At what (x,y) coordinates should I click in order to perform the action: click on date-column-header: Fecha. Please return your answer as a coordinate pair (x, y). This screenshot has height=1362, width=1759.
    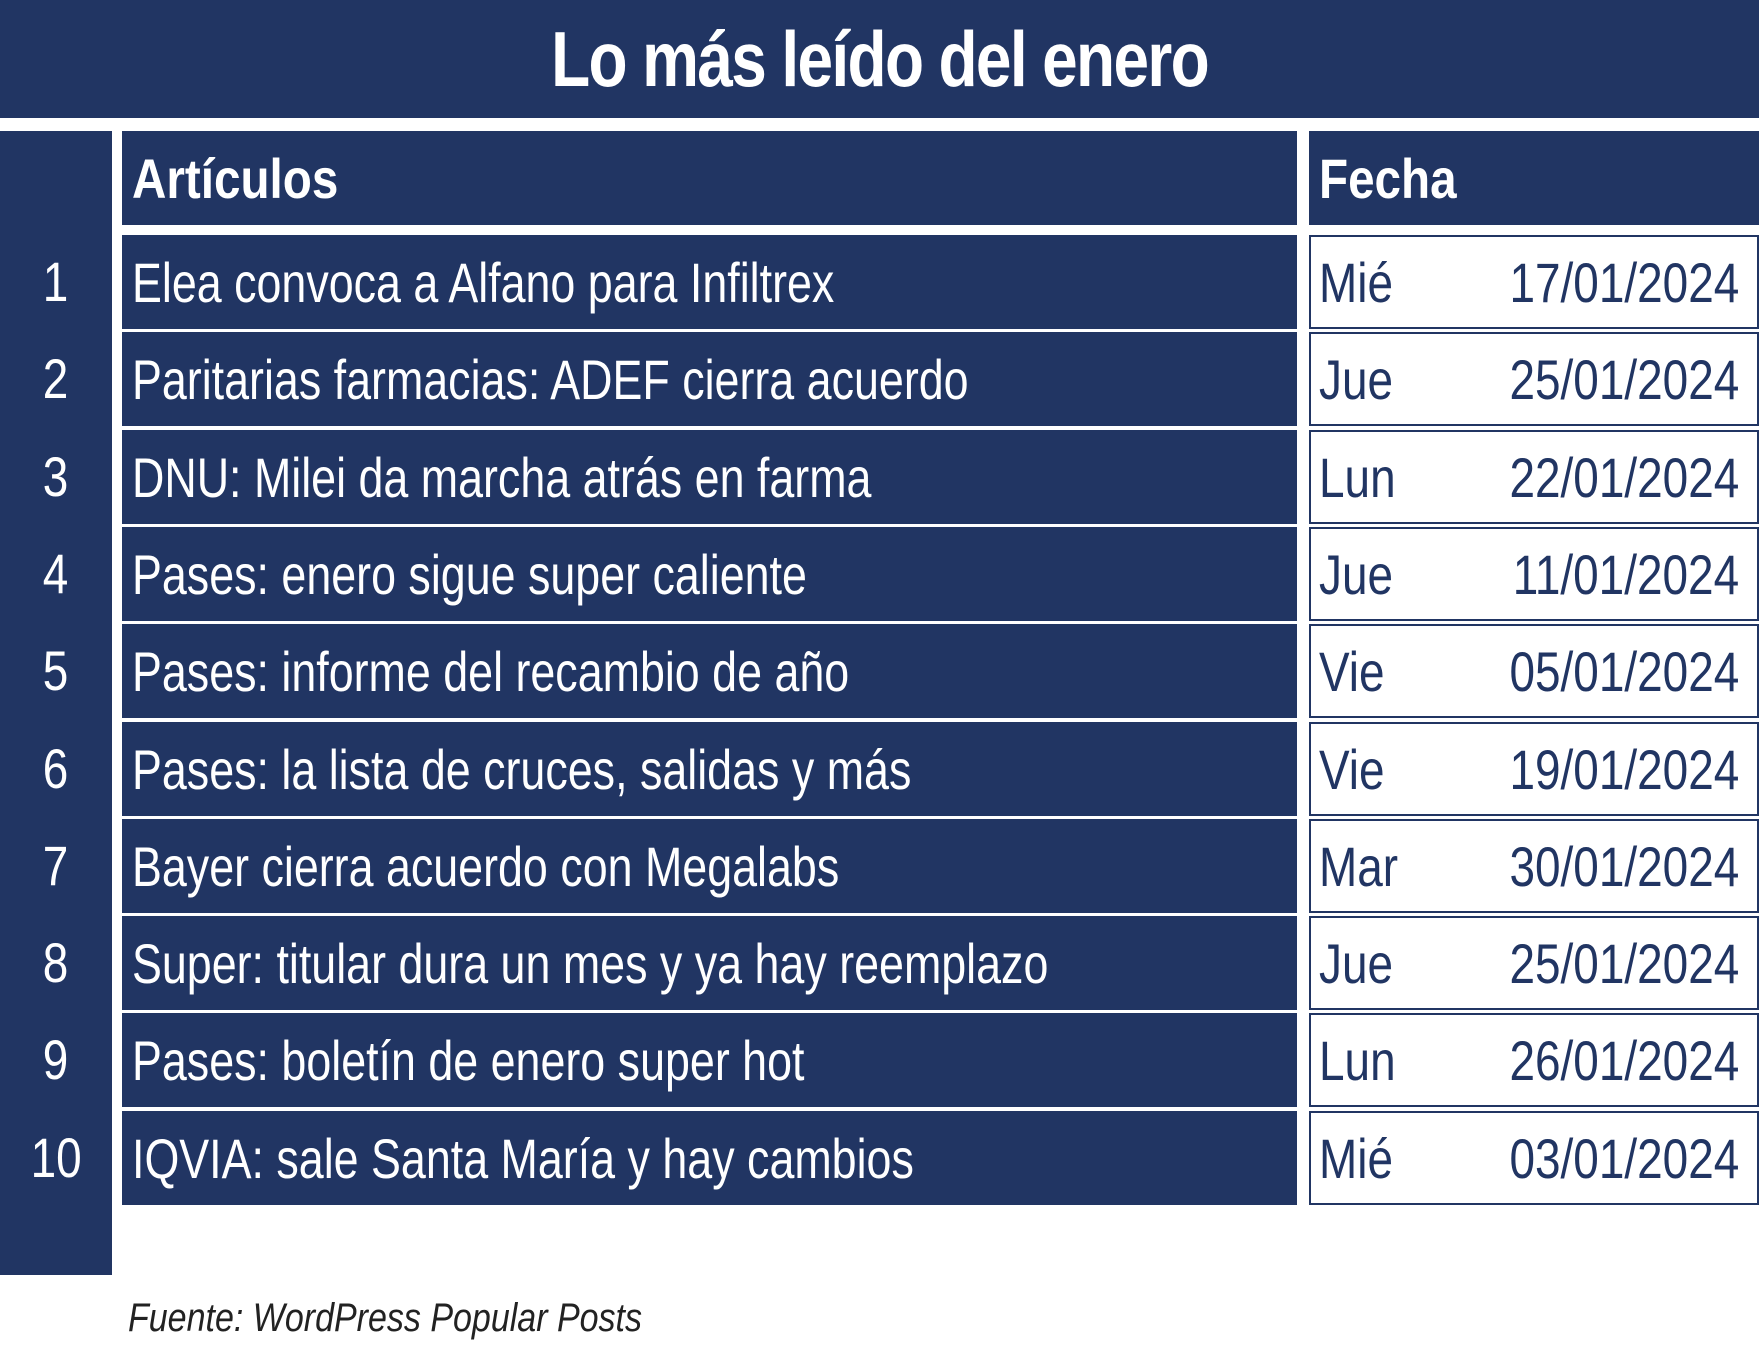
    Looking at the image, I should click on (1534, 178).